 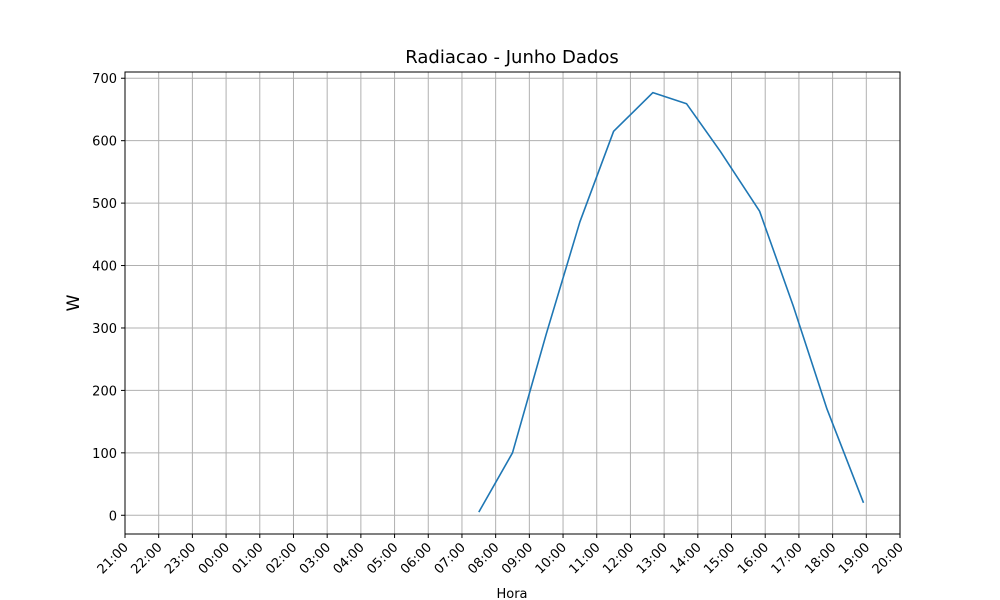 What do you see at coordinates (104, 329) in the screenshot?
I see `y-tick-label: 300` at bounding box center [104, 329].